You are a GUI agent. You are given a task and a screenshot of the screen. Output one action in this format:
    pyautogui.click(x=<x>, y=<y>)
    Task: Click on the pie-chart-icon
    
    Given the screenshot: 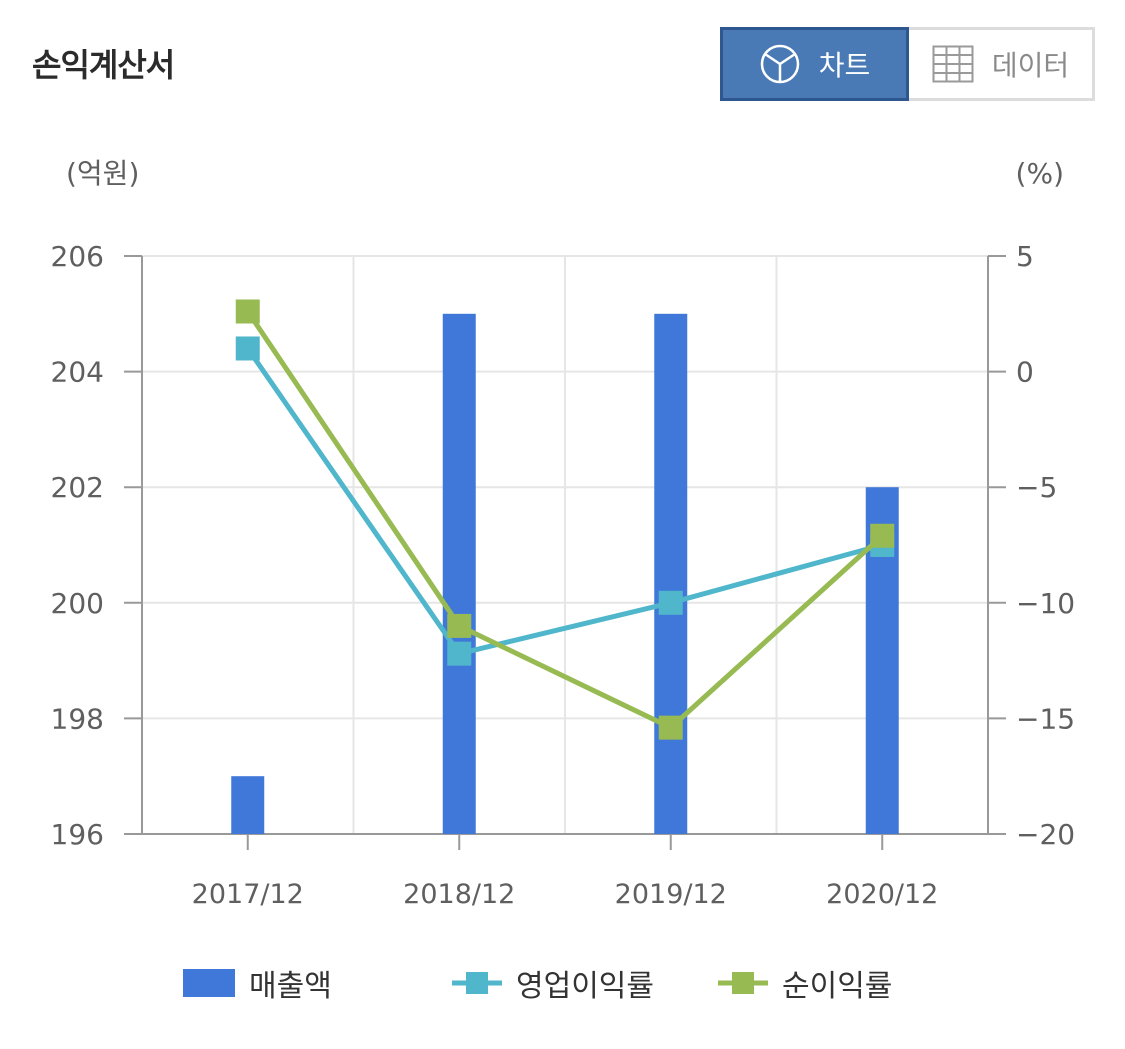 What is the action you would take?
    pyautogui.click(x=780, y=64)
    